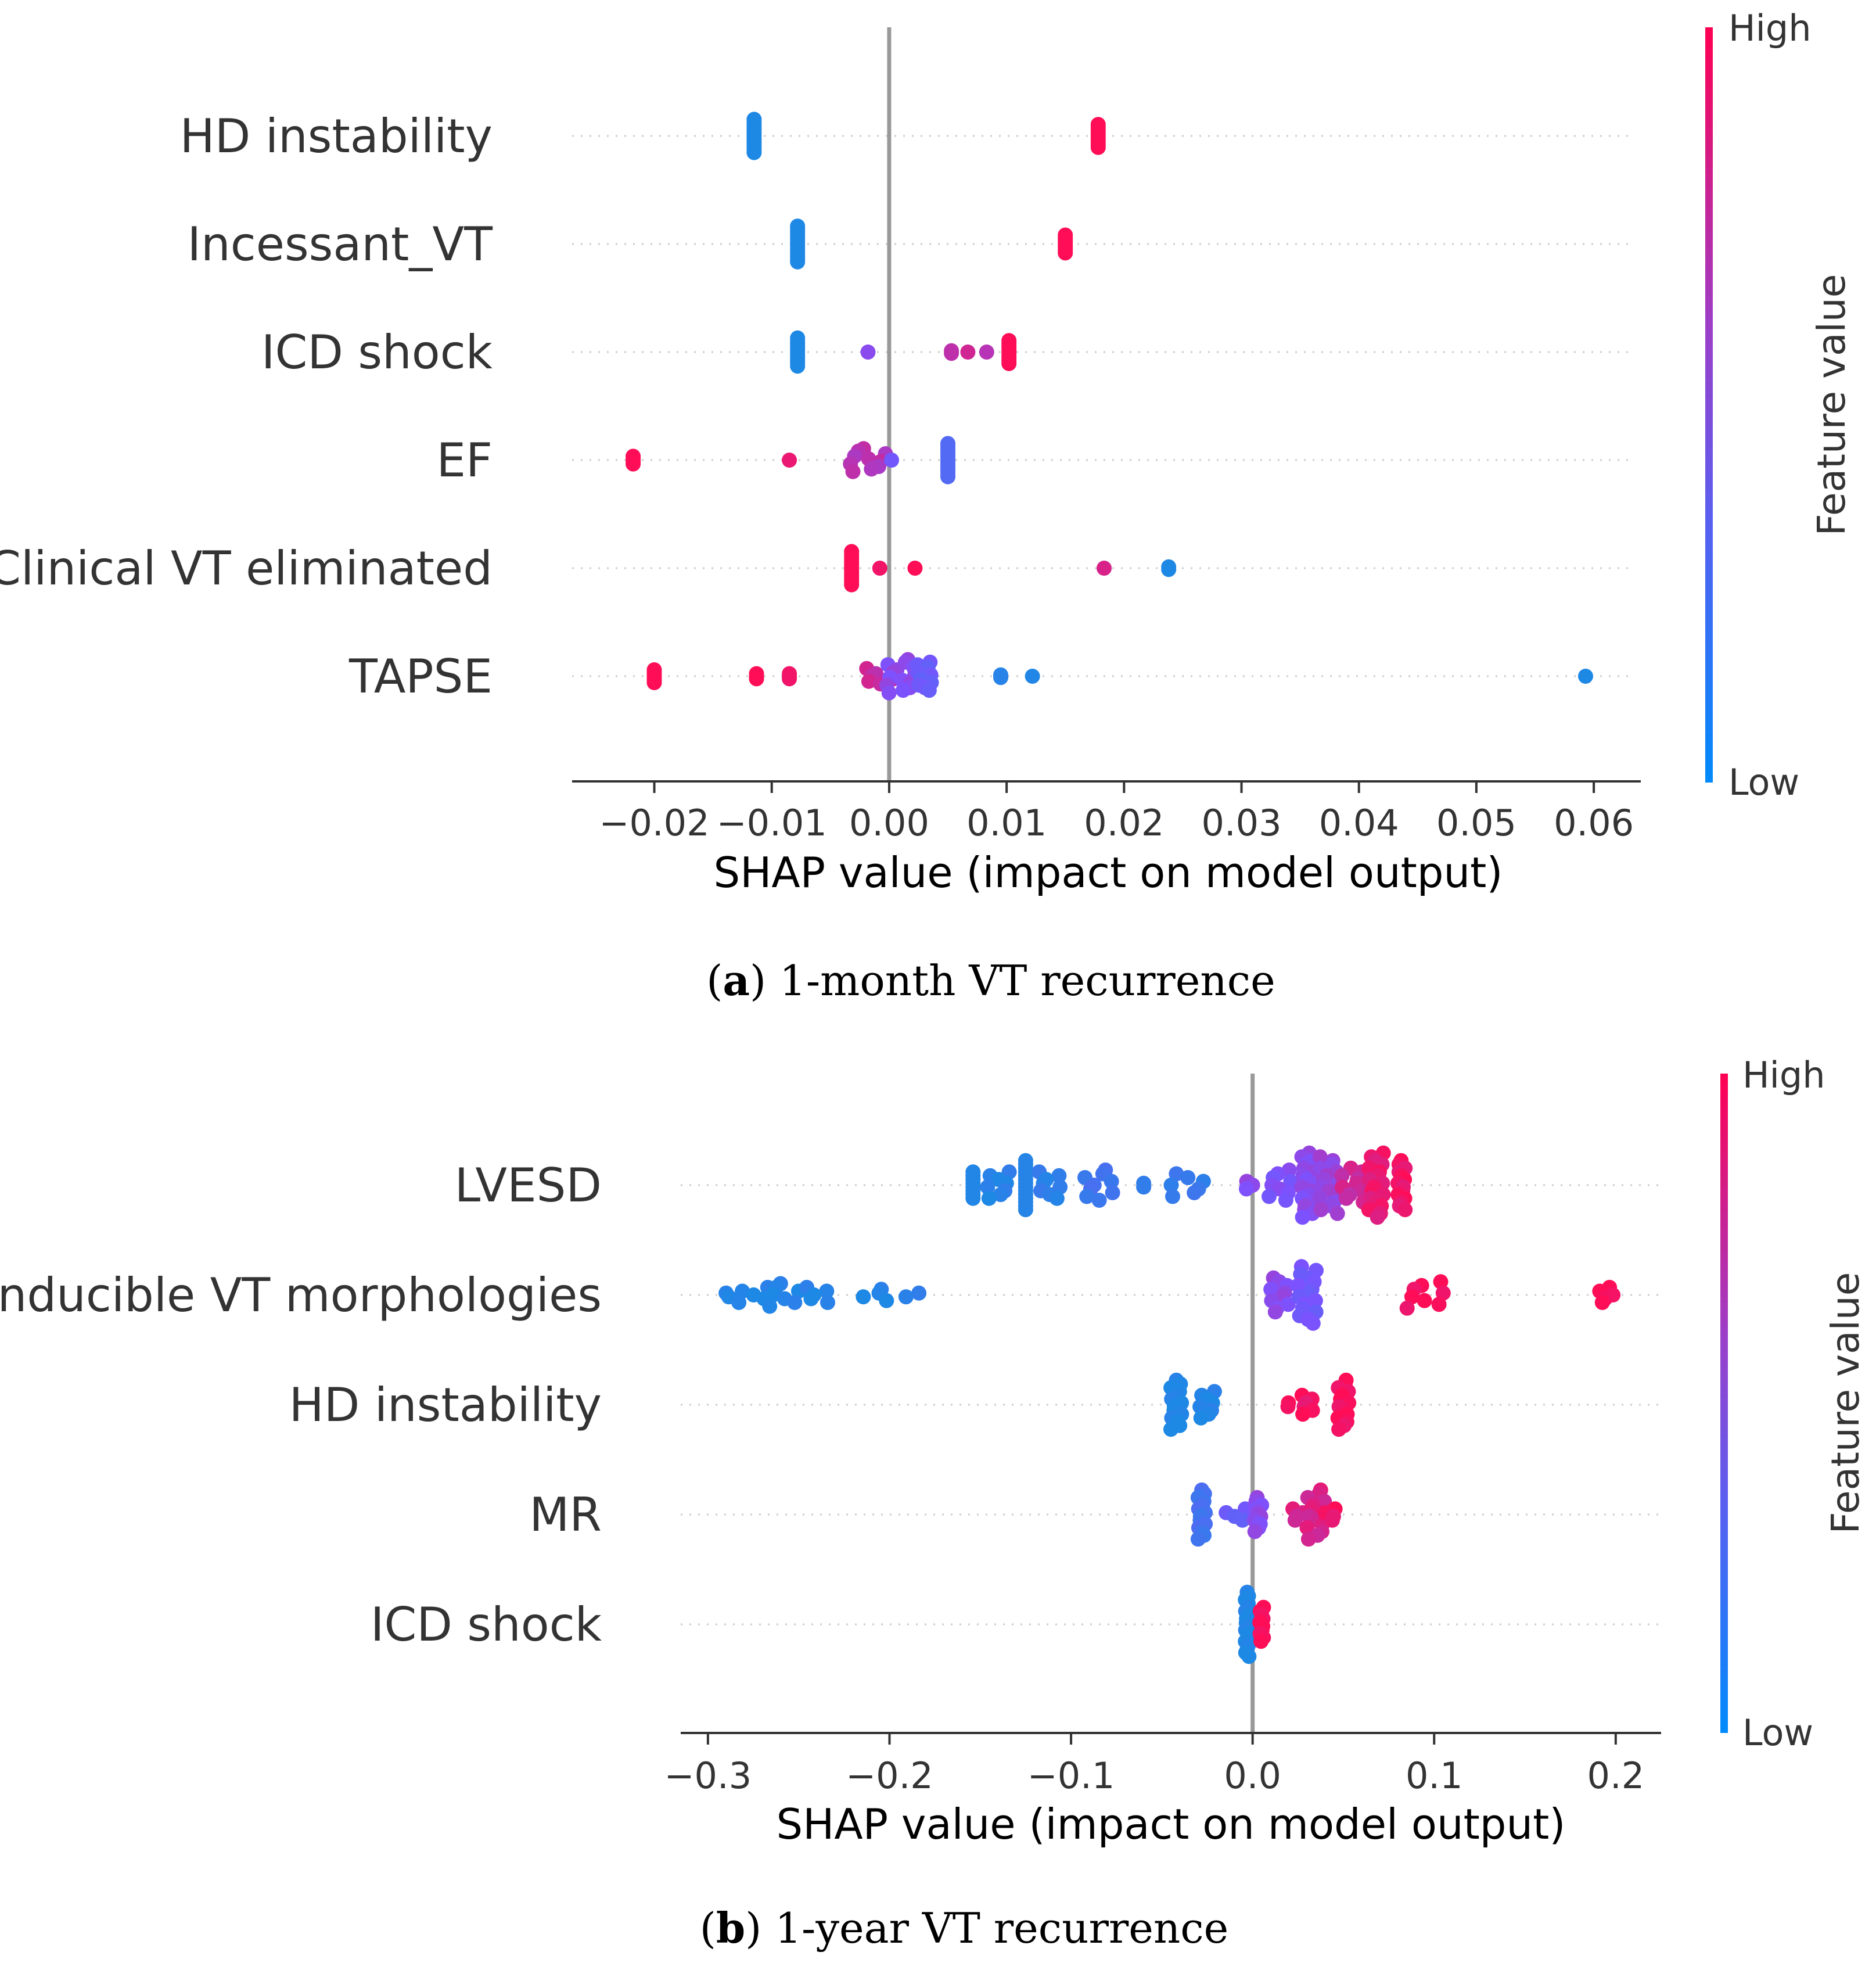 The width and height of the screenshot is (1876, 1970). What do you see at coordinates (1594, 823) in the screenshot?
I see `x-tick-label: 0.06` at bounding box center [1594, 823].